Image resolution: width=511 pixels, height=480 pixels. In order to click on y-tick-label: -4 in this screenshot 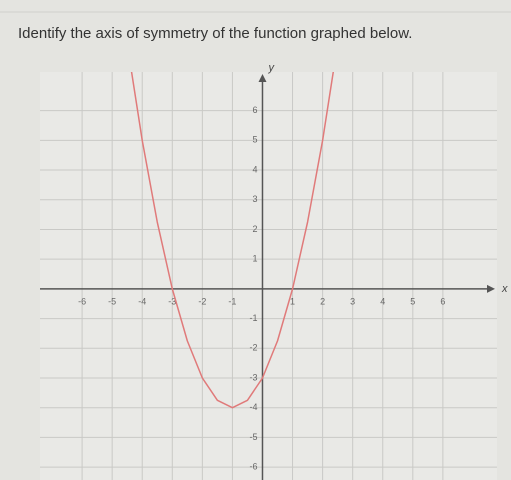, I will do `click(253, 407)`.